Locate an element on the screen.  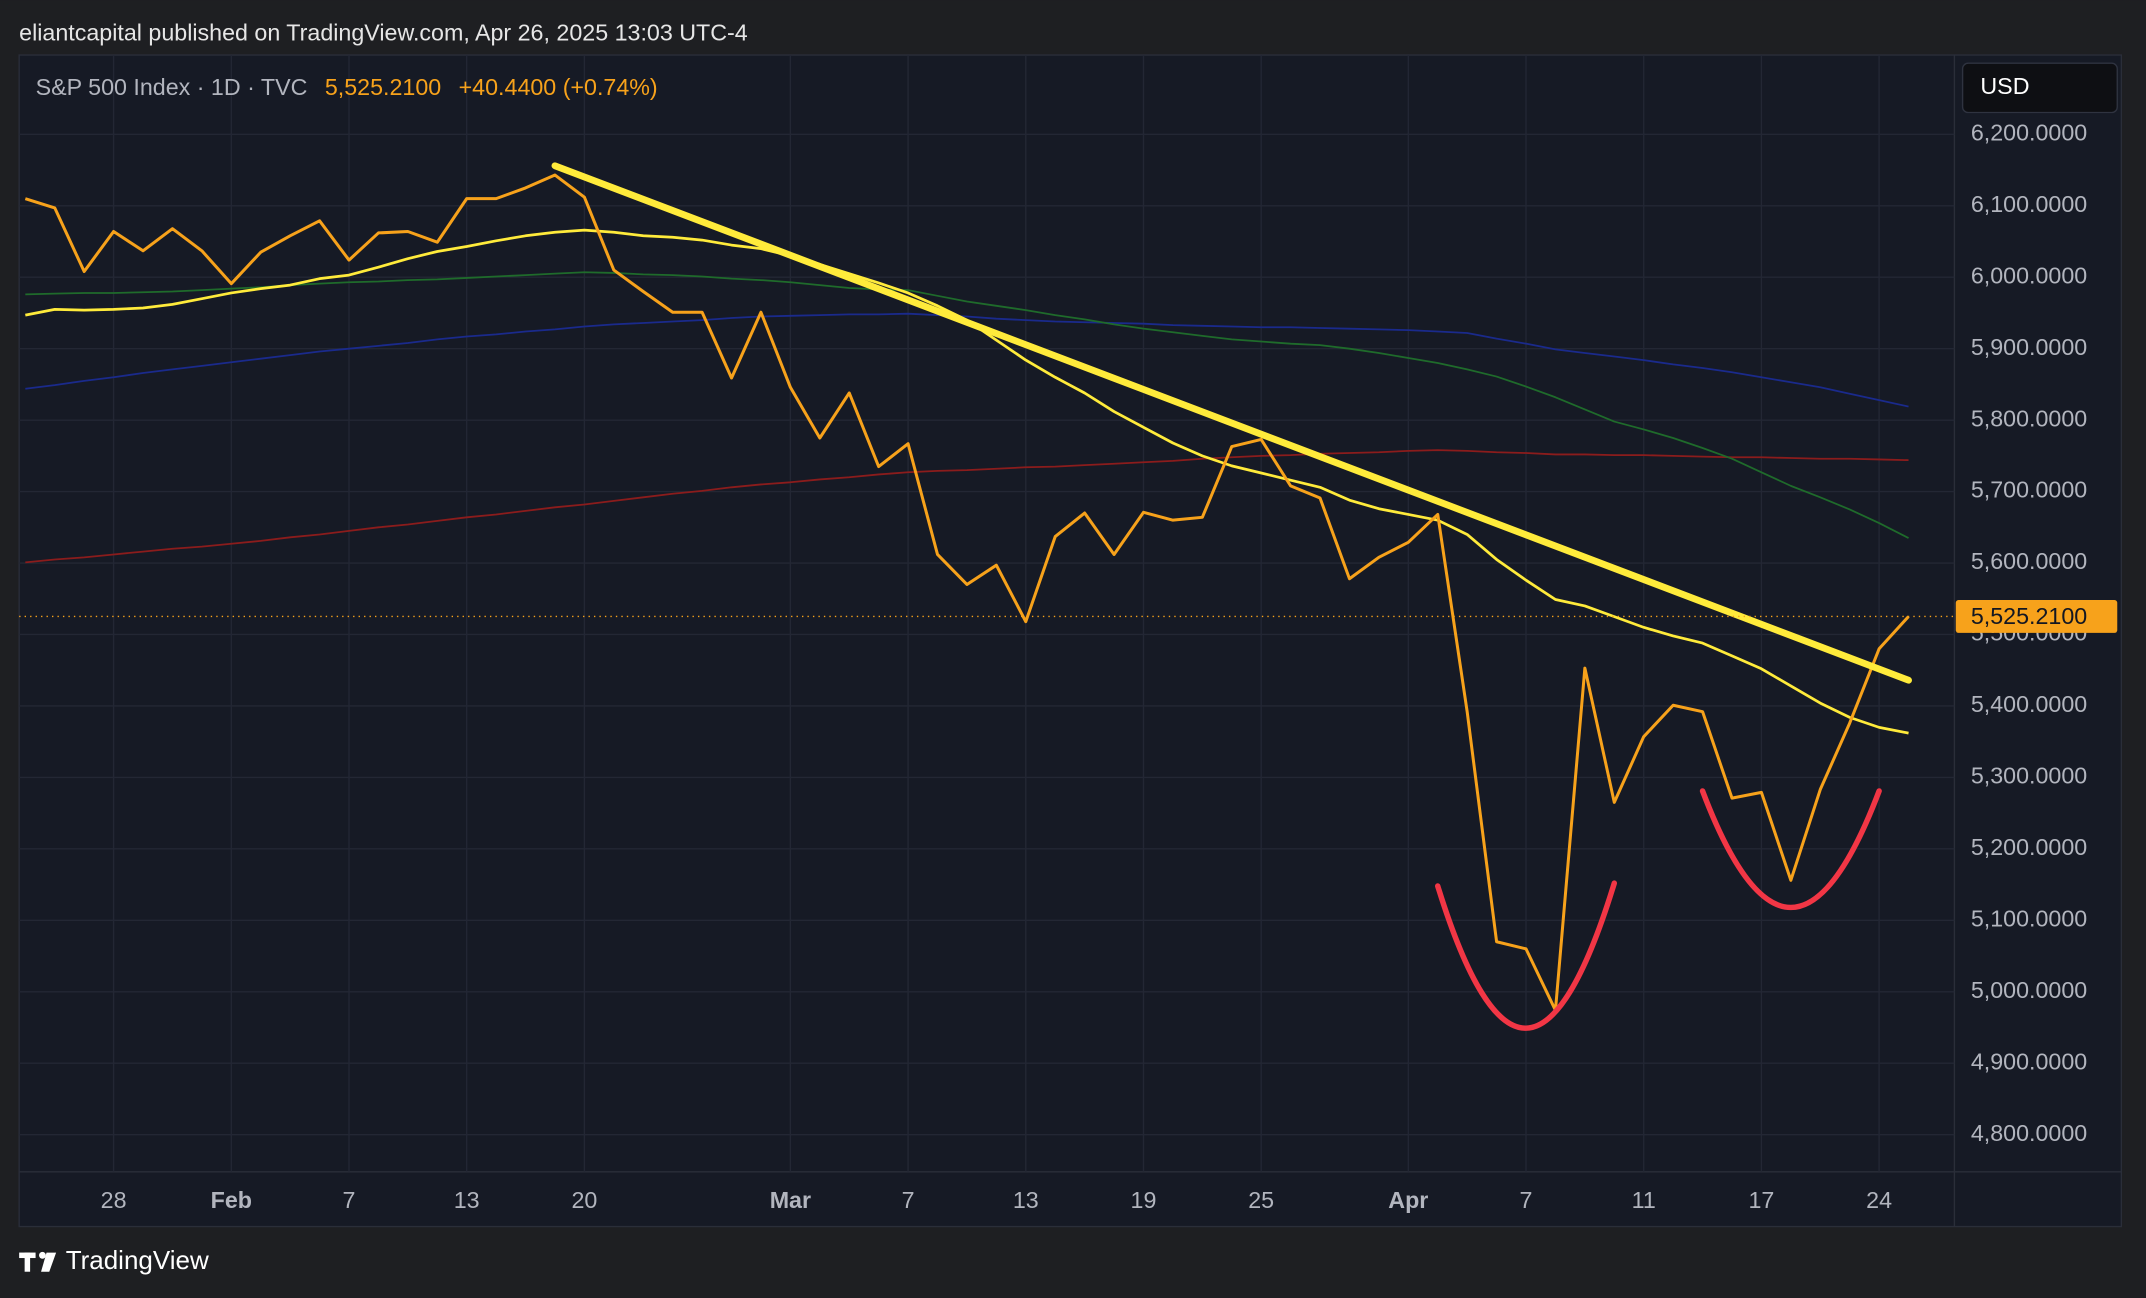
y-tick-label: 6,000.0000 is located at coordinates (2029, 275).